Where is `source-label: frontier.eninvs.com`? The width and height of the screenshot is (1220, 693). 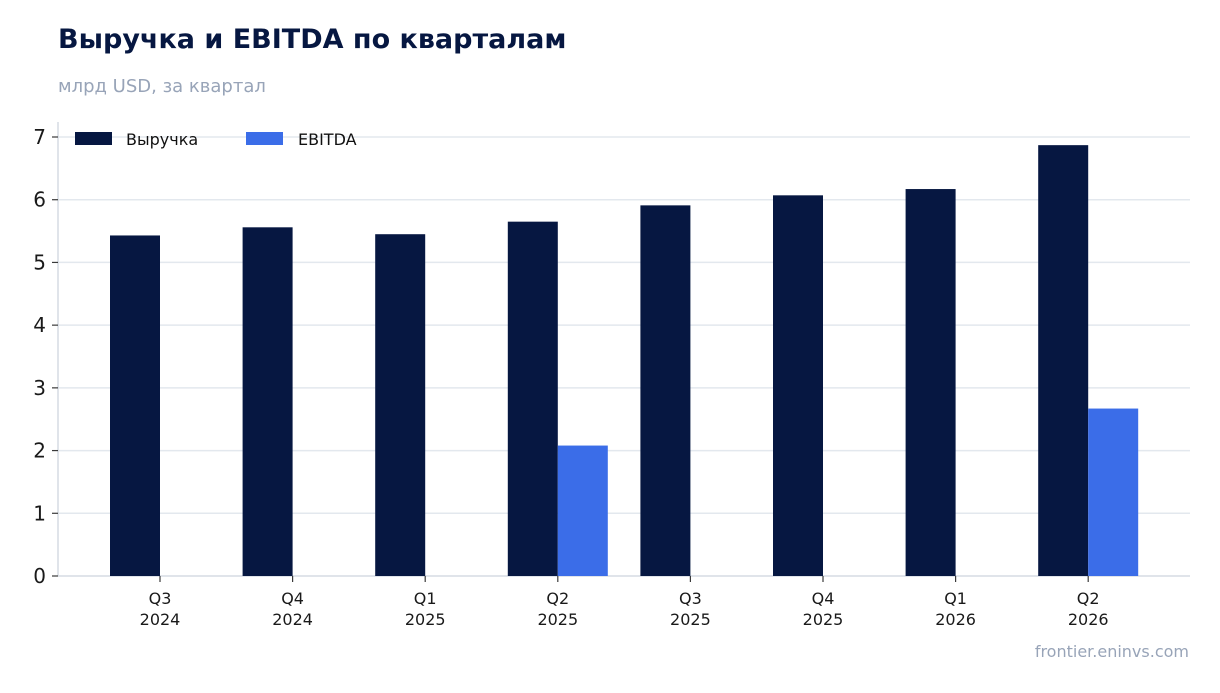
source-label: frontier.eninvs.com is located at coordinates (1111, 651).